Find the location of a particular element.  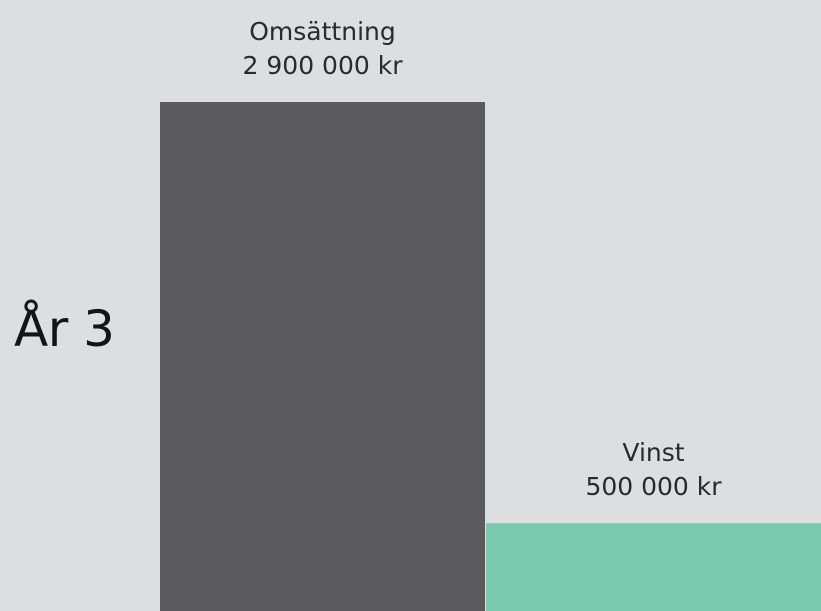

bar-vinst is located at coordinates (653, 567).